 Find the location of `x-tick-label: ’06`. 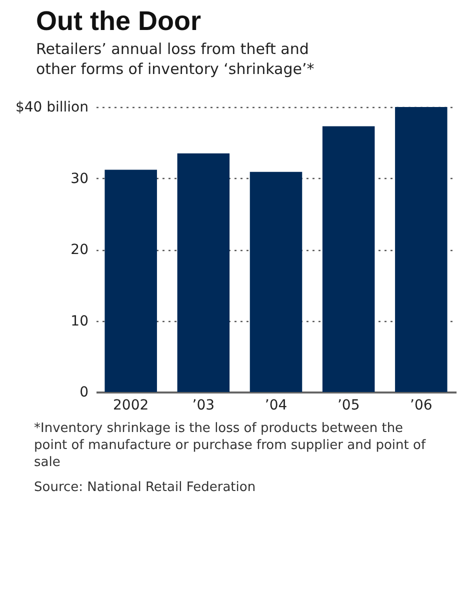

x-tick-label: ’06 is located at coordinates (421, 406).